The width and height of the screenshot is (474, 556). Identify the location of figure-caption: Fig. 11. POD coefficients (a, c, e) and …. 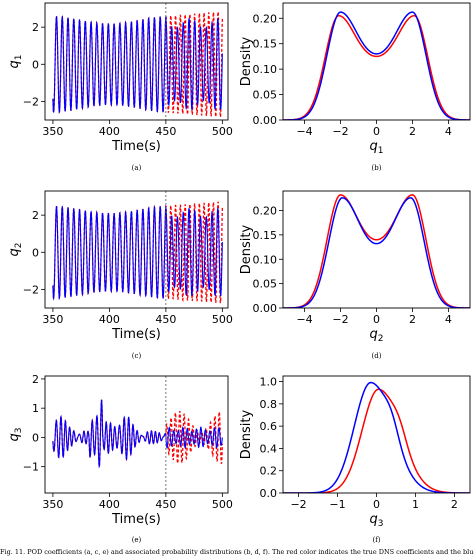
(237, 552).